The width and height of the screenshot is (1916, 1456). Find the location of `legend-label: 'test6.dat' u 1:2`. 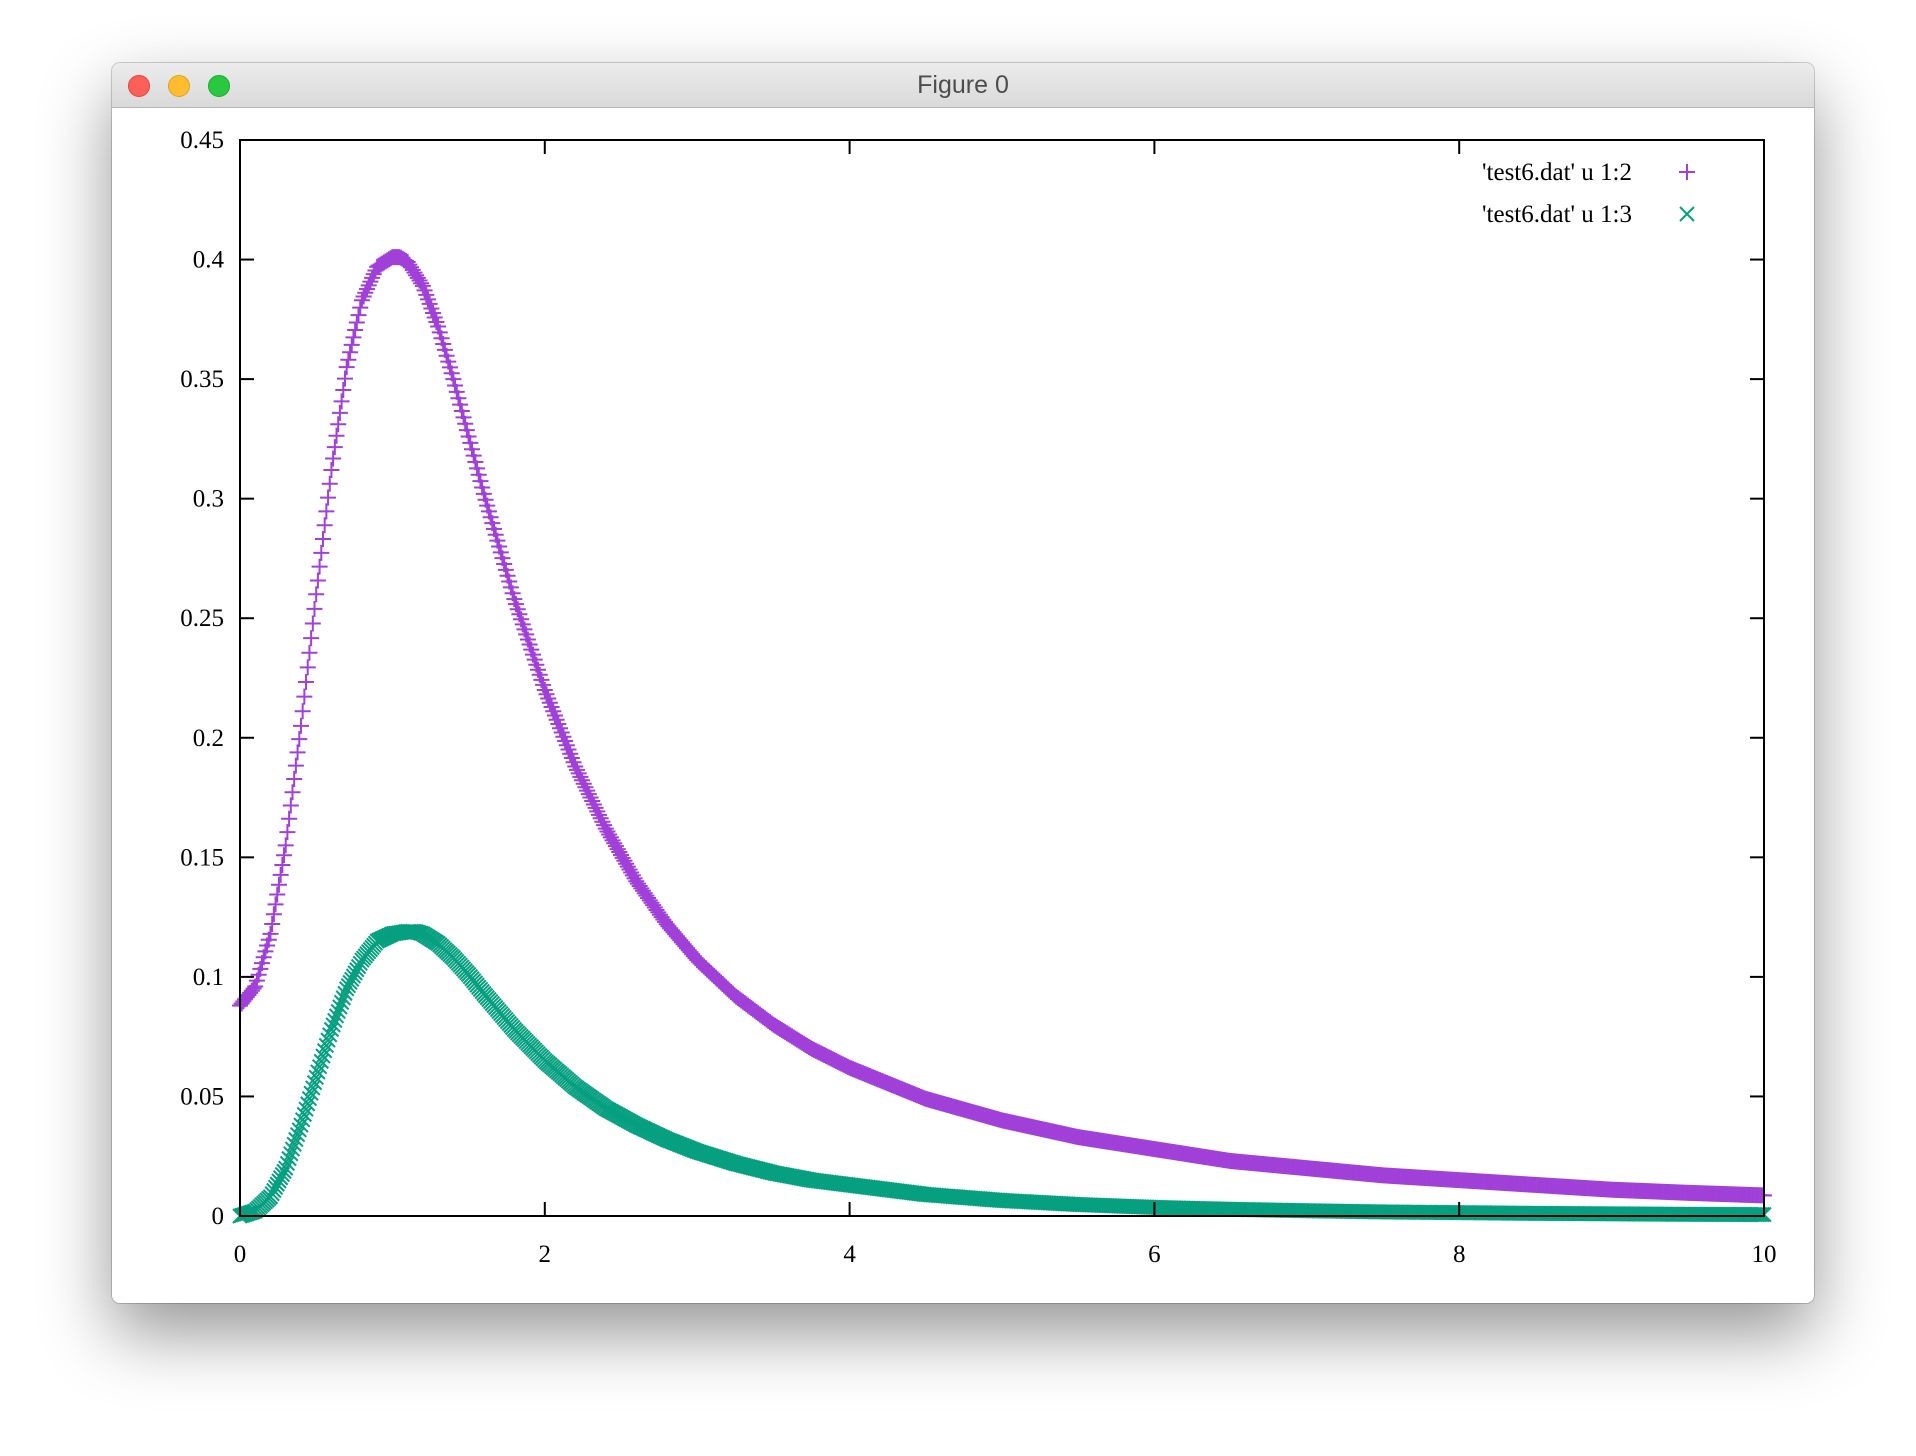

legend-label: 'test6.dat' u 1:2 is located at coordinates (1557, 172).